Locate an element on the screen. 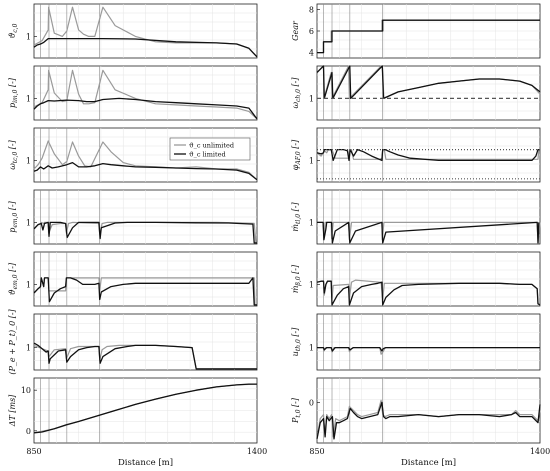 The width and height of the screenshot is (550, 471). y-axis-label: ṁtl,0 [-] is located at coordinates (296, 217).